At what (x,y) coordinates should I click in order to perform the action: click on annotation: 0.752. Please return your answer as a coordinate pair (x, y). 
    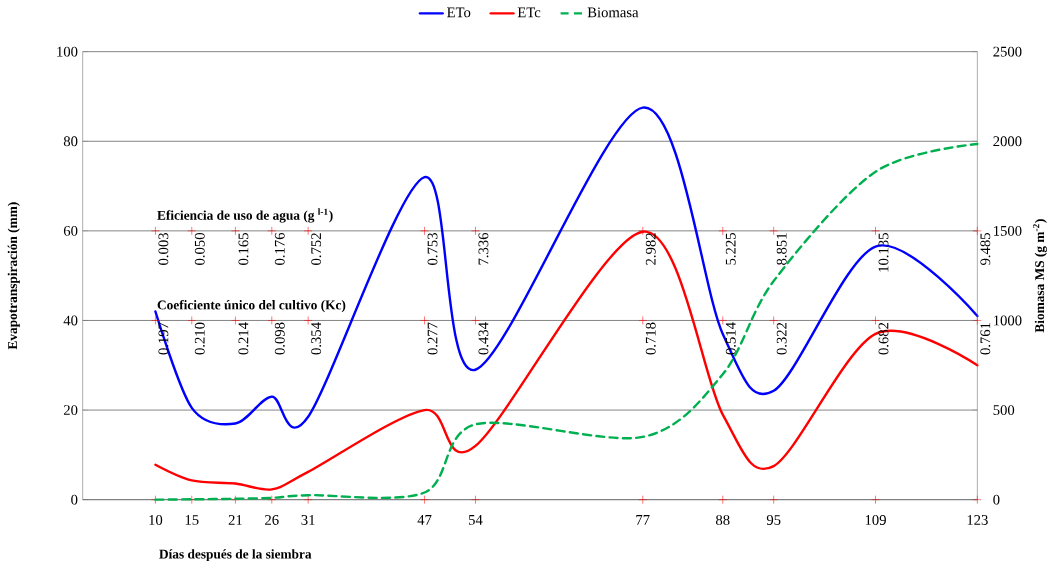
    Looking at the image, I should click on (316, 249).